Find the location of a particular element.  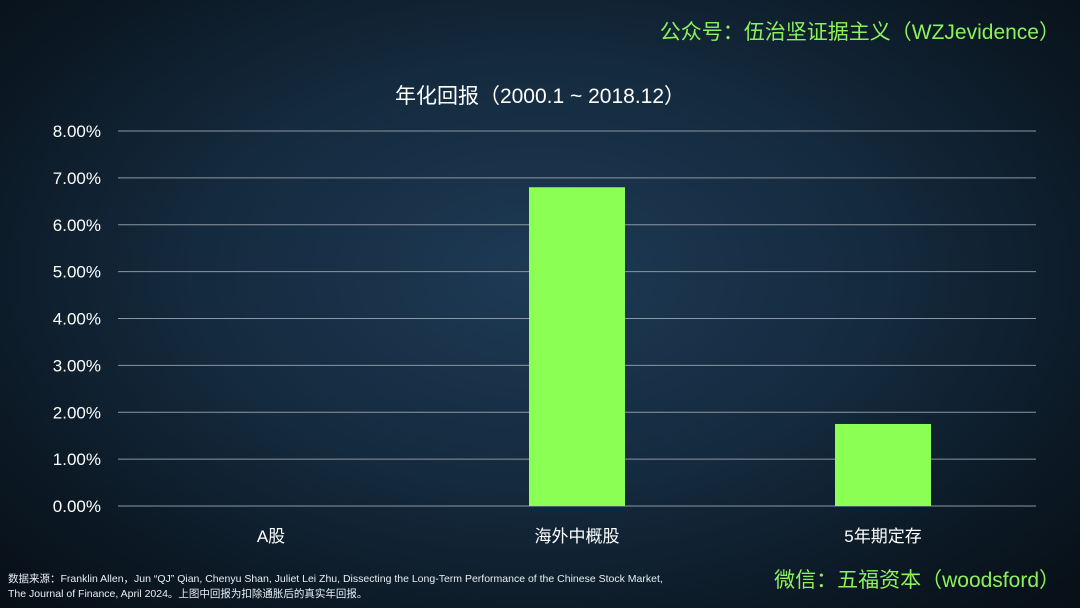

x-category-label: A股 is located at coordinates (271, 536).